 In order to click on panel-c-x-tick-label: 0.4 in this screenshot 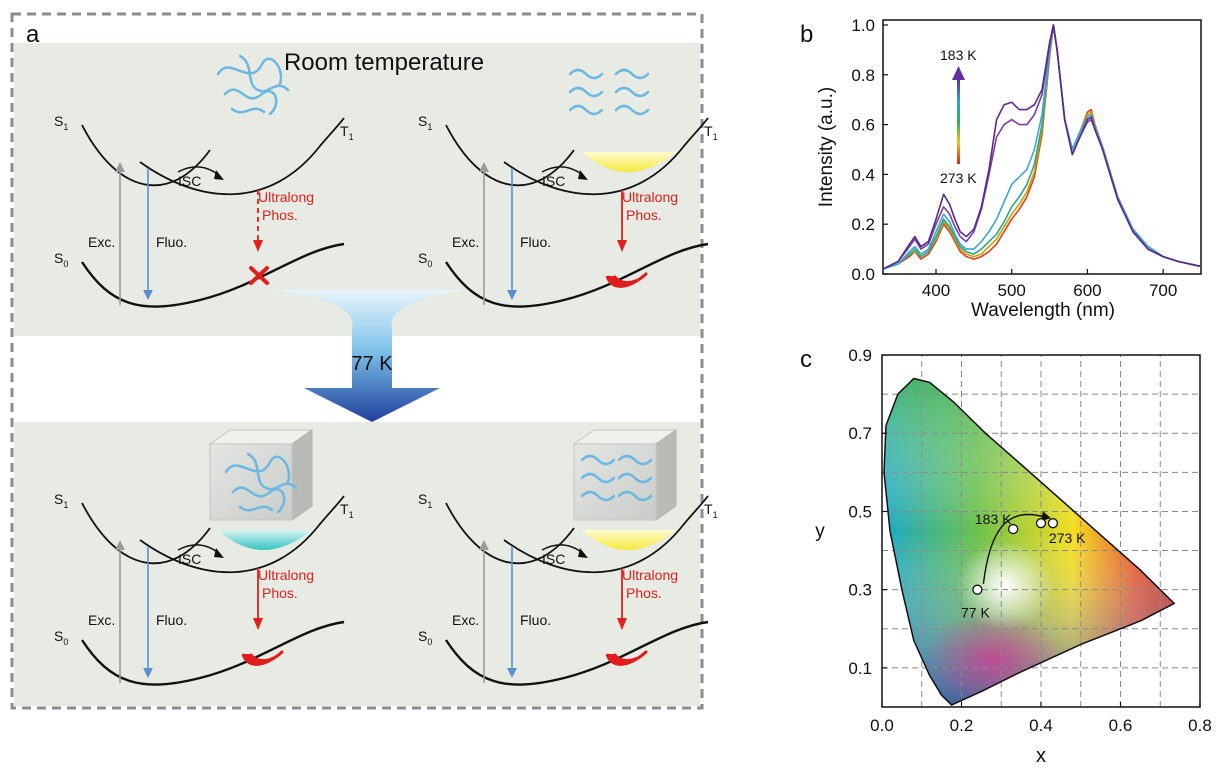, I will do `click(1041, 725)`.